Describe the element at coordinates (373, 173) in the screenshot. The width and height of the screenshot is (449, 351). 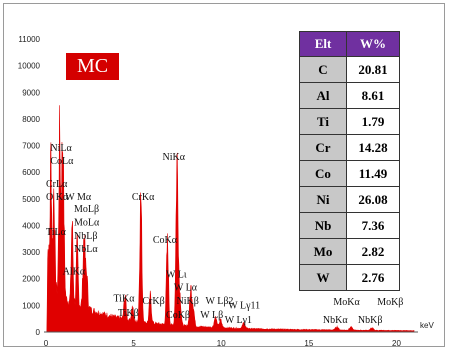
I see `weight-percent-cell: 11.49` at that location.